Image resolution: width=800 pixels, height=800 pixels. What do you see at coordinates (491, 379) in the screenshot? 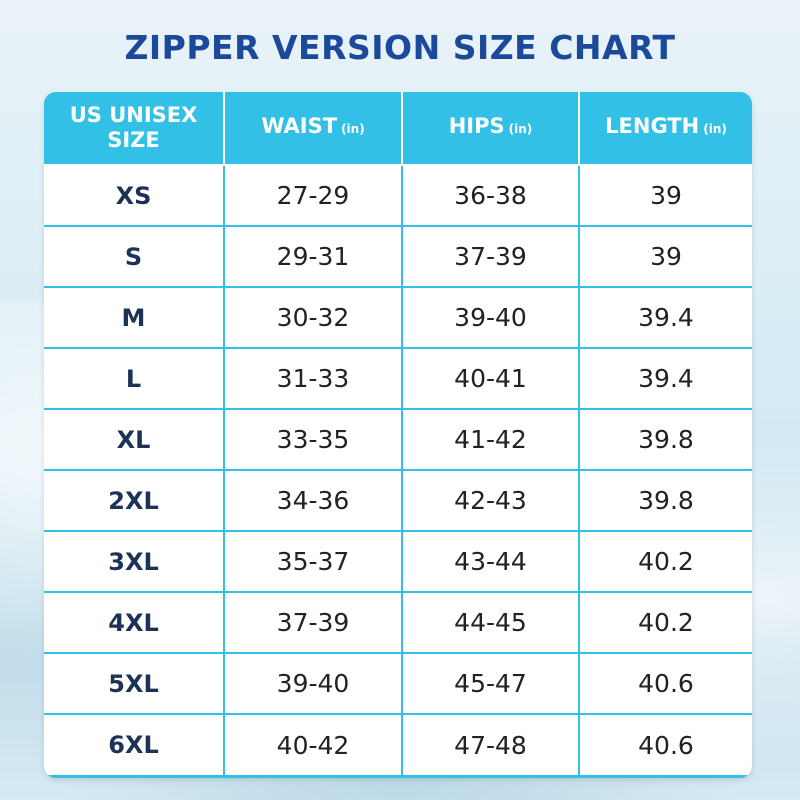
I see `cell-hips: 40-41` at bounding box center [491, 379].